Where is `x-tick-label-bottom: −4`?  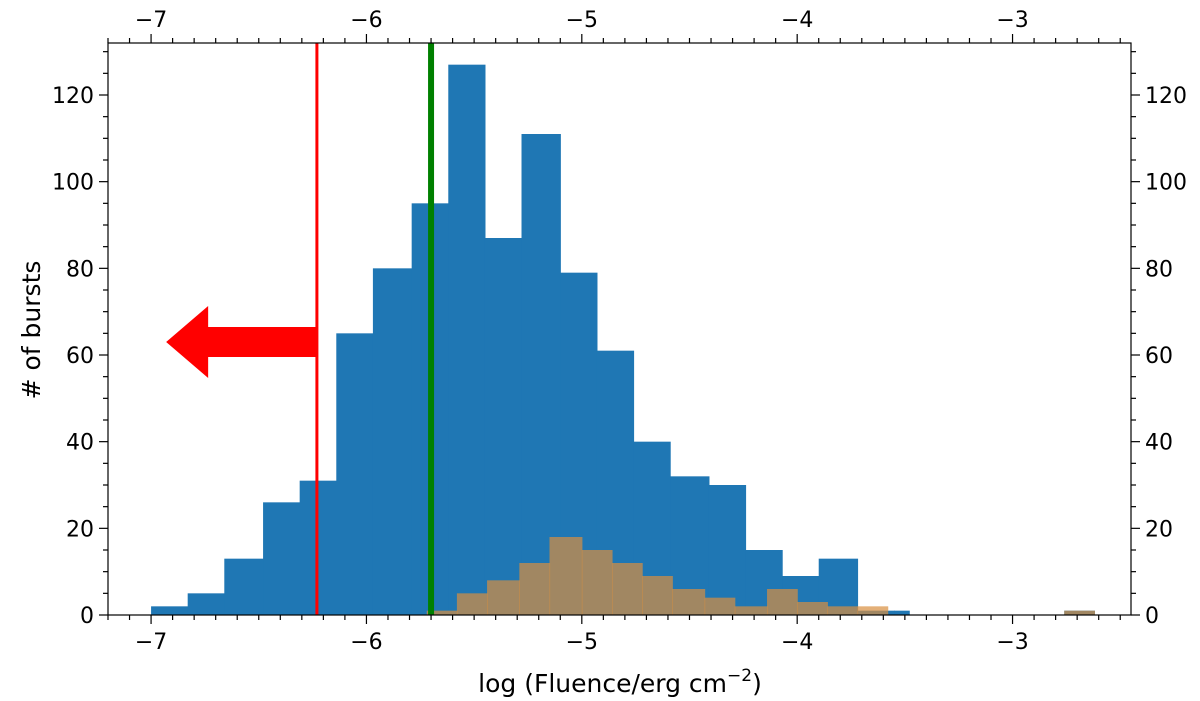 x-tick-label-bottom: −4 is located at coordinates (797, 642).